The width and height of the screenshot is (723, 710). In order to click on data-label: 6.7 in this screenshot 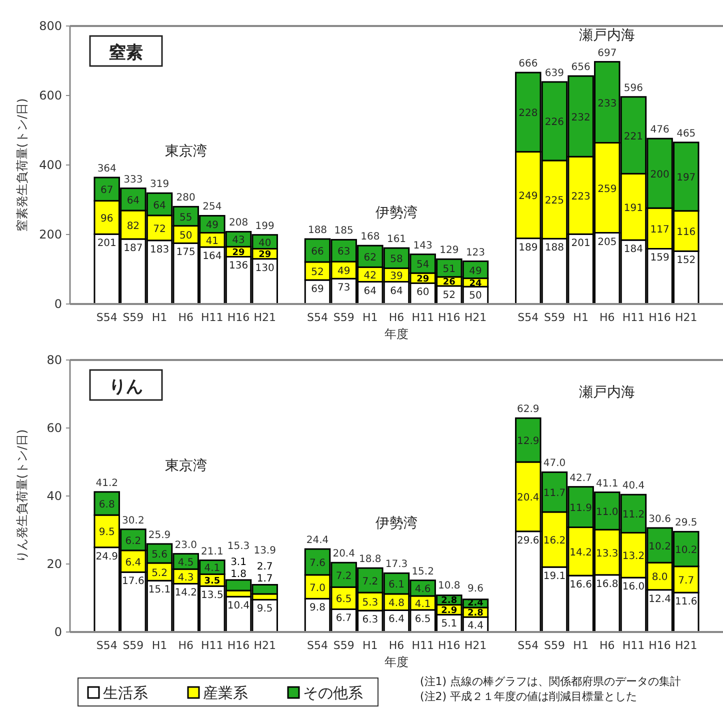, I will do `click(344, 618)`.